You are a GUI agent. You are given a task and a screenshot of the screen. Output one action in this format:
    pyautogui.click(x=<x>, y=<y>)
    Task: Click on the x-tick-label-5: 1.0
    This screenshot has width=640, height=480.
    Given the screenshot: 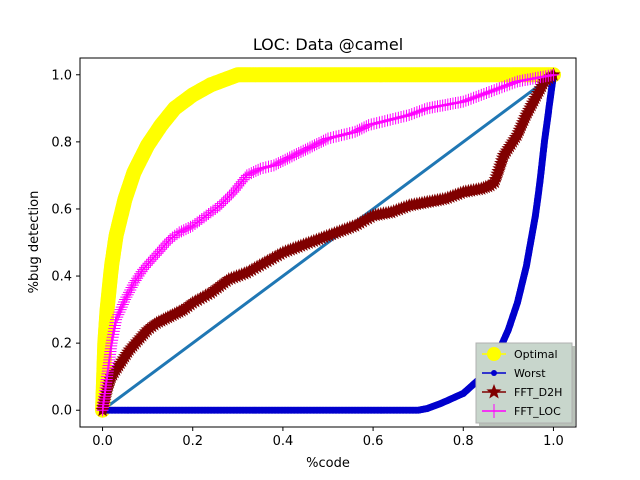 What is the action you would take?
    pyautogui.click(x=553, y=441)
    